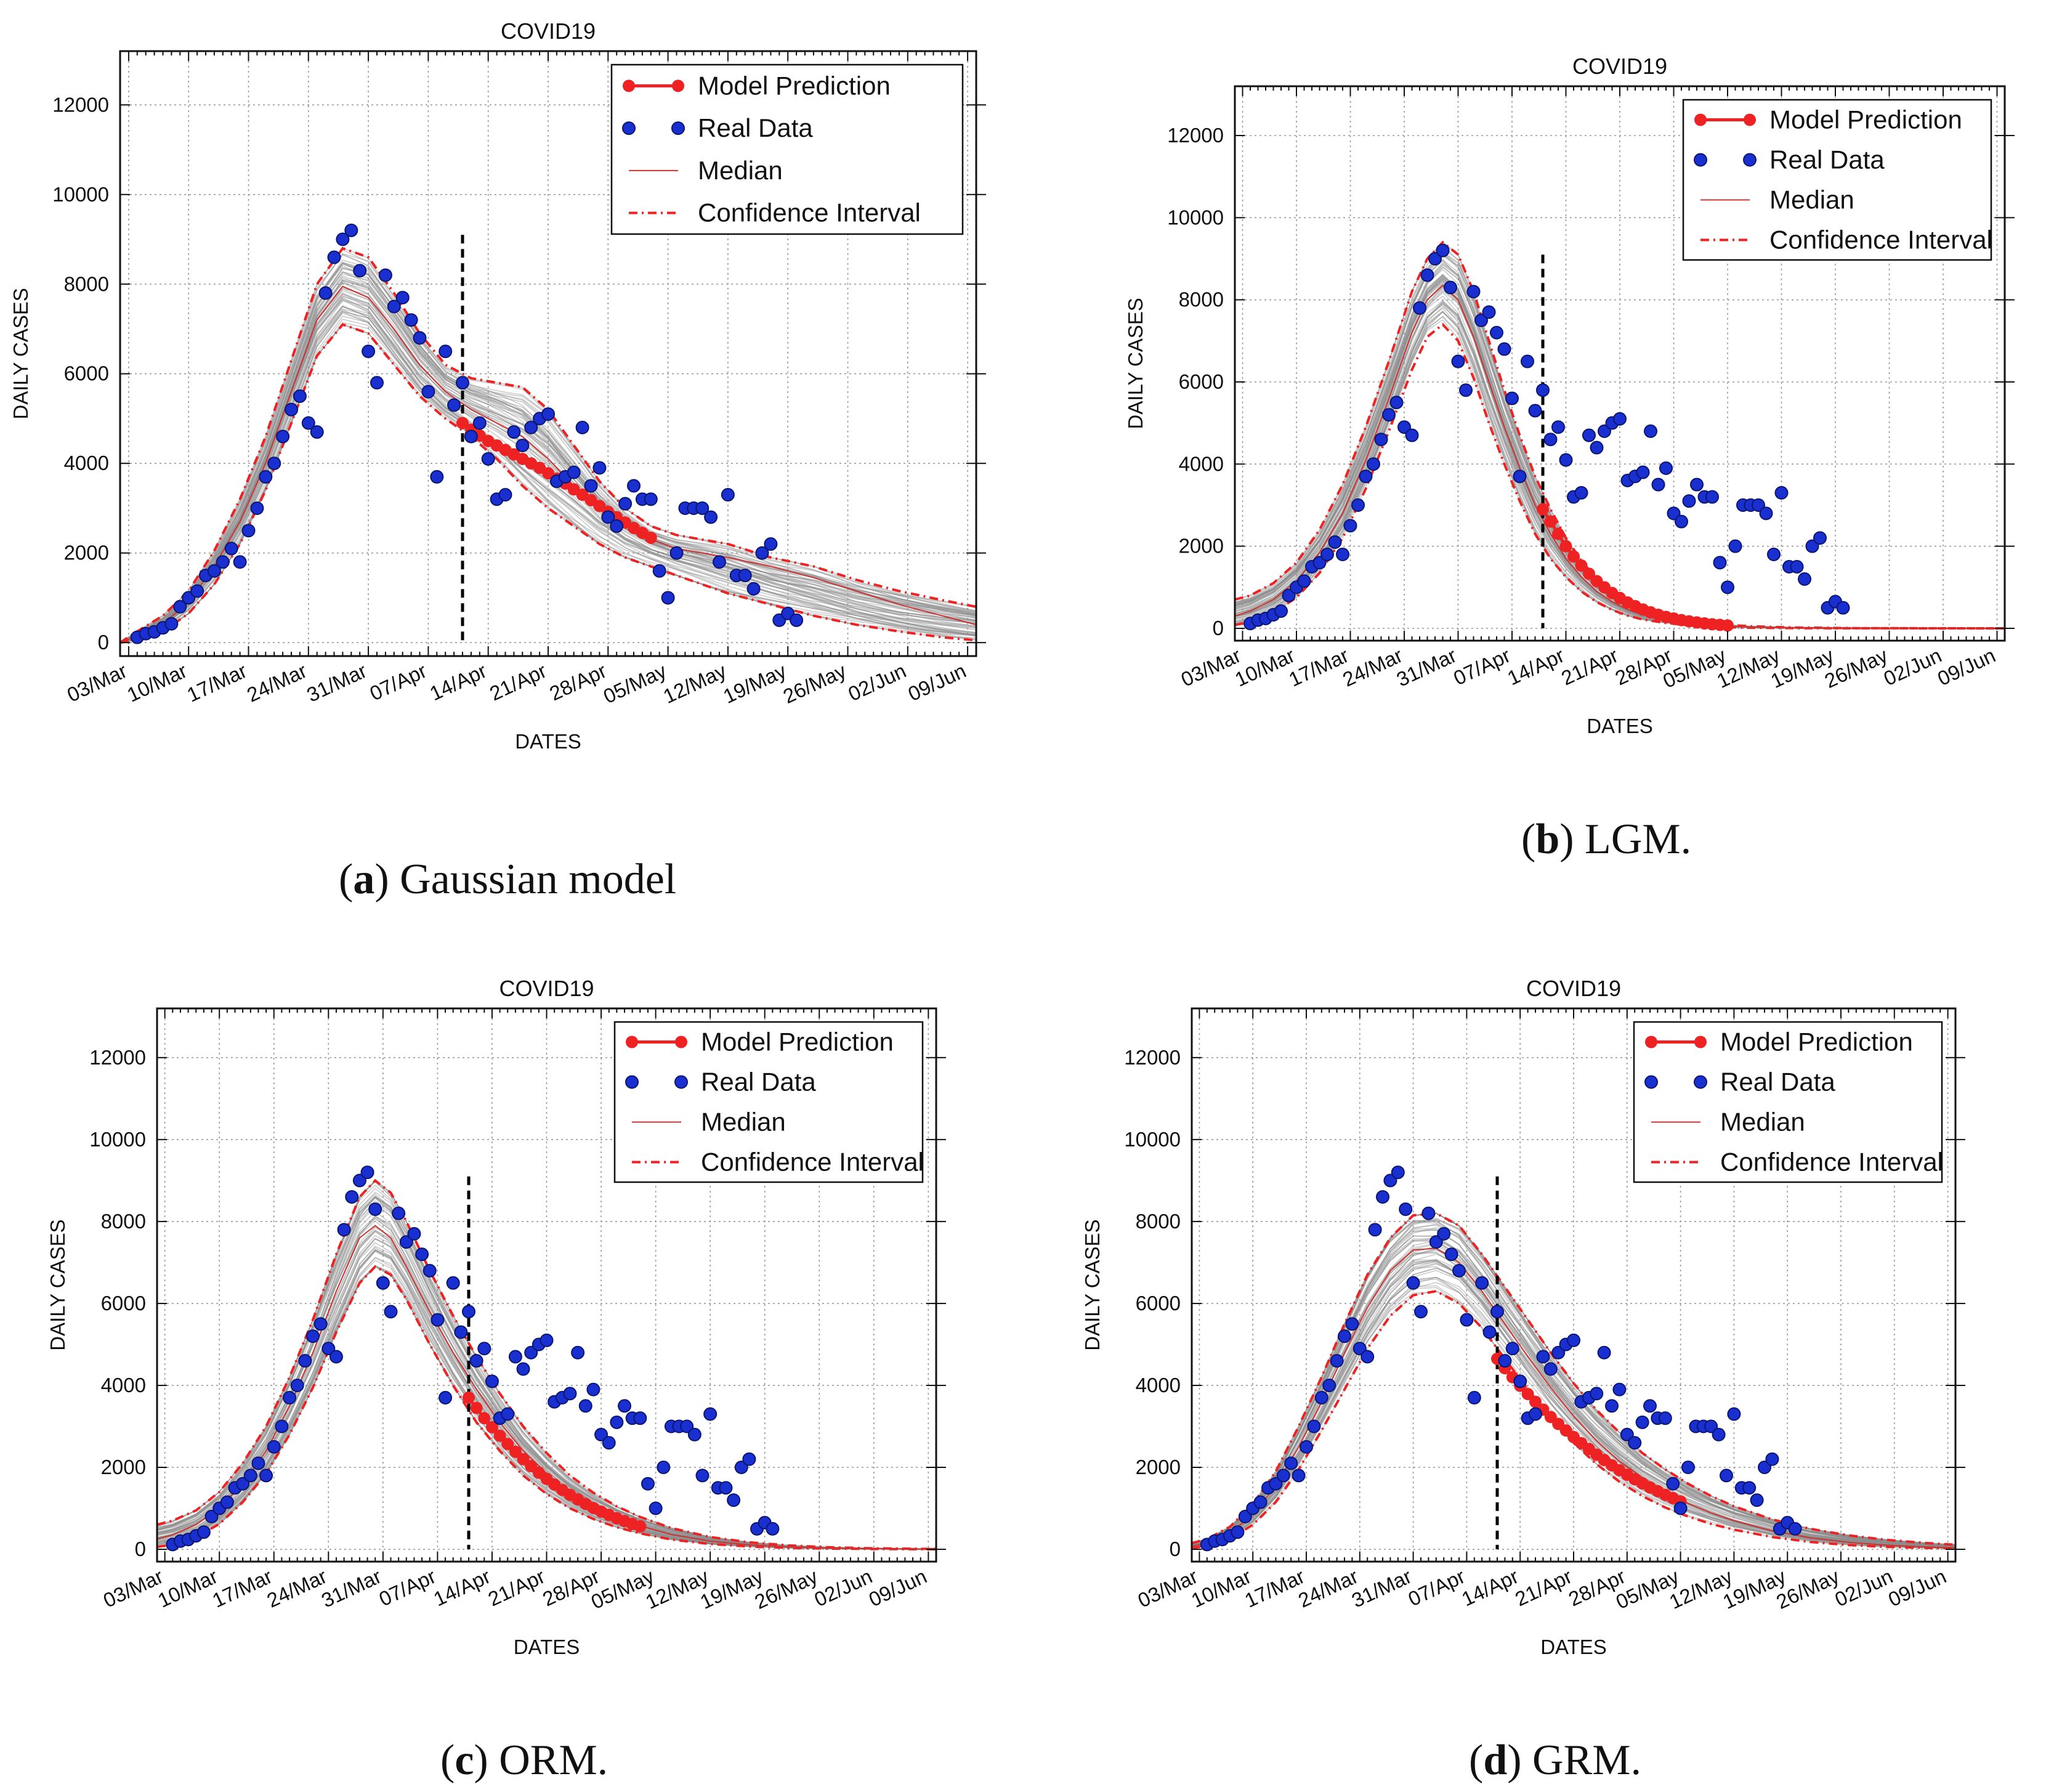 Image resolution: width=2046 pixels, height=1792 pixels. What do you see at coordinates (464, 1760) in the screenshot?
I see `caption-c-letter: c` at bounding box center [464, 1760].